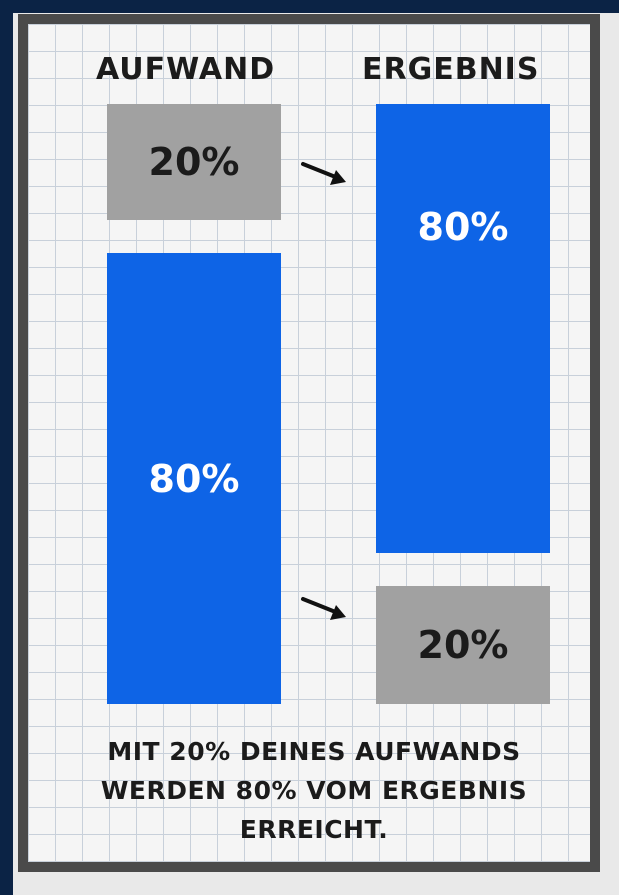 The height and width of the screenshot is (895, 619). I want to click on effort-small-label: 20%, so click(194, 162).